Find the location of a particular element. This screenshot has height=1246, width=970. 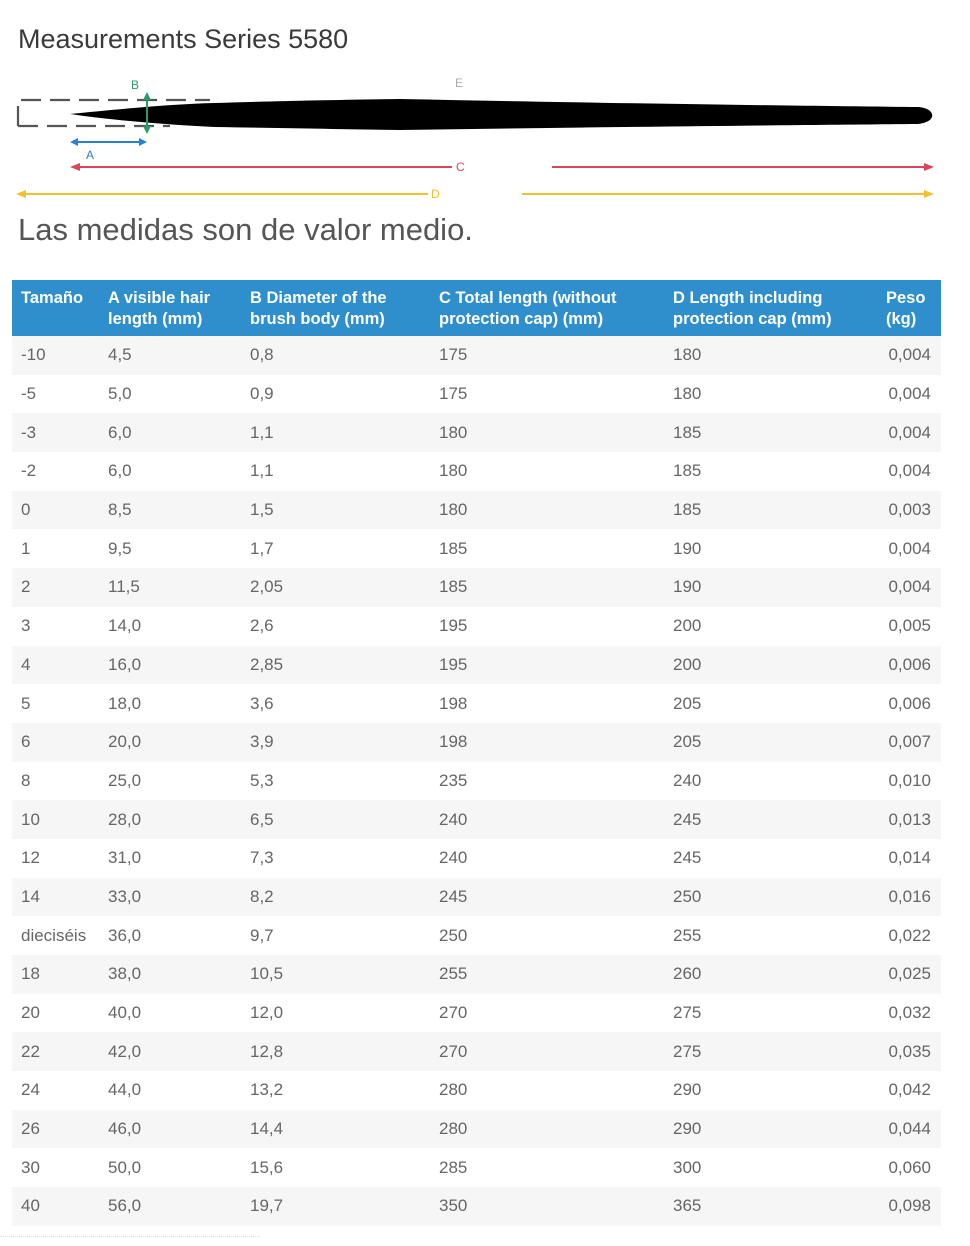

table-row: 10 28,0 6,5 240 245 0,013 is located at coordinates (476, 819).